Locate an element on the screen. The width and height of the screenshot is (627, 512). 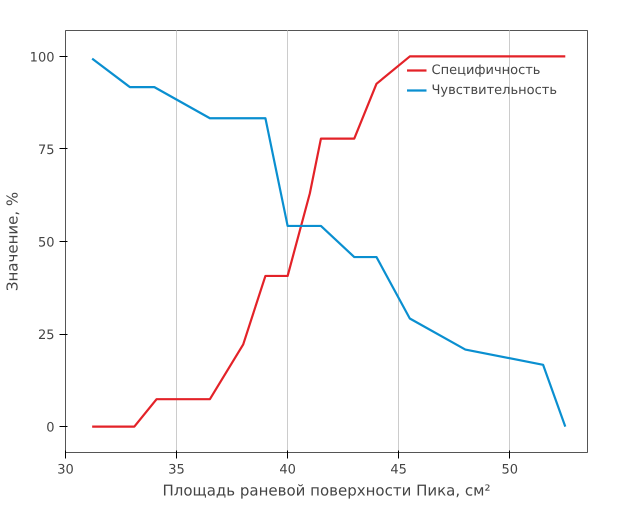
x-tick-label: 50 is located at coordinates (509, 470).